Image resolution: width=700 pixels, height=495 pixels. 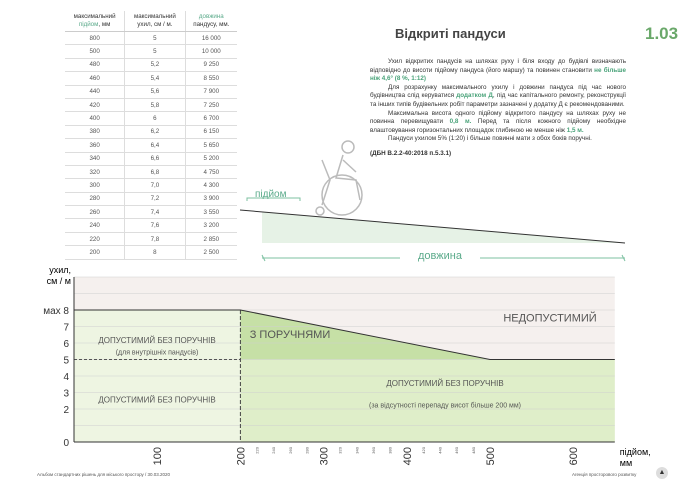 I want to click on x-minor-tick-label: 460, so click(x=456, y=449).